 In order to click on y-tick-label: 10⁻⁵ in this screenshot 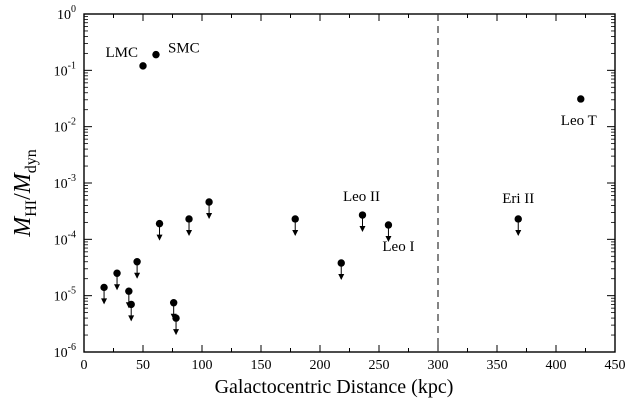, I will do `click(65, 295)`.